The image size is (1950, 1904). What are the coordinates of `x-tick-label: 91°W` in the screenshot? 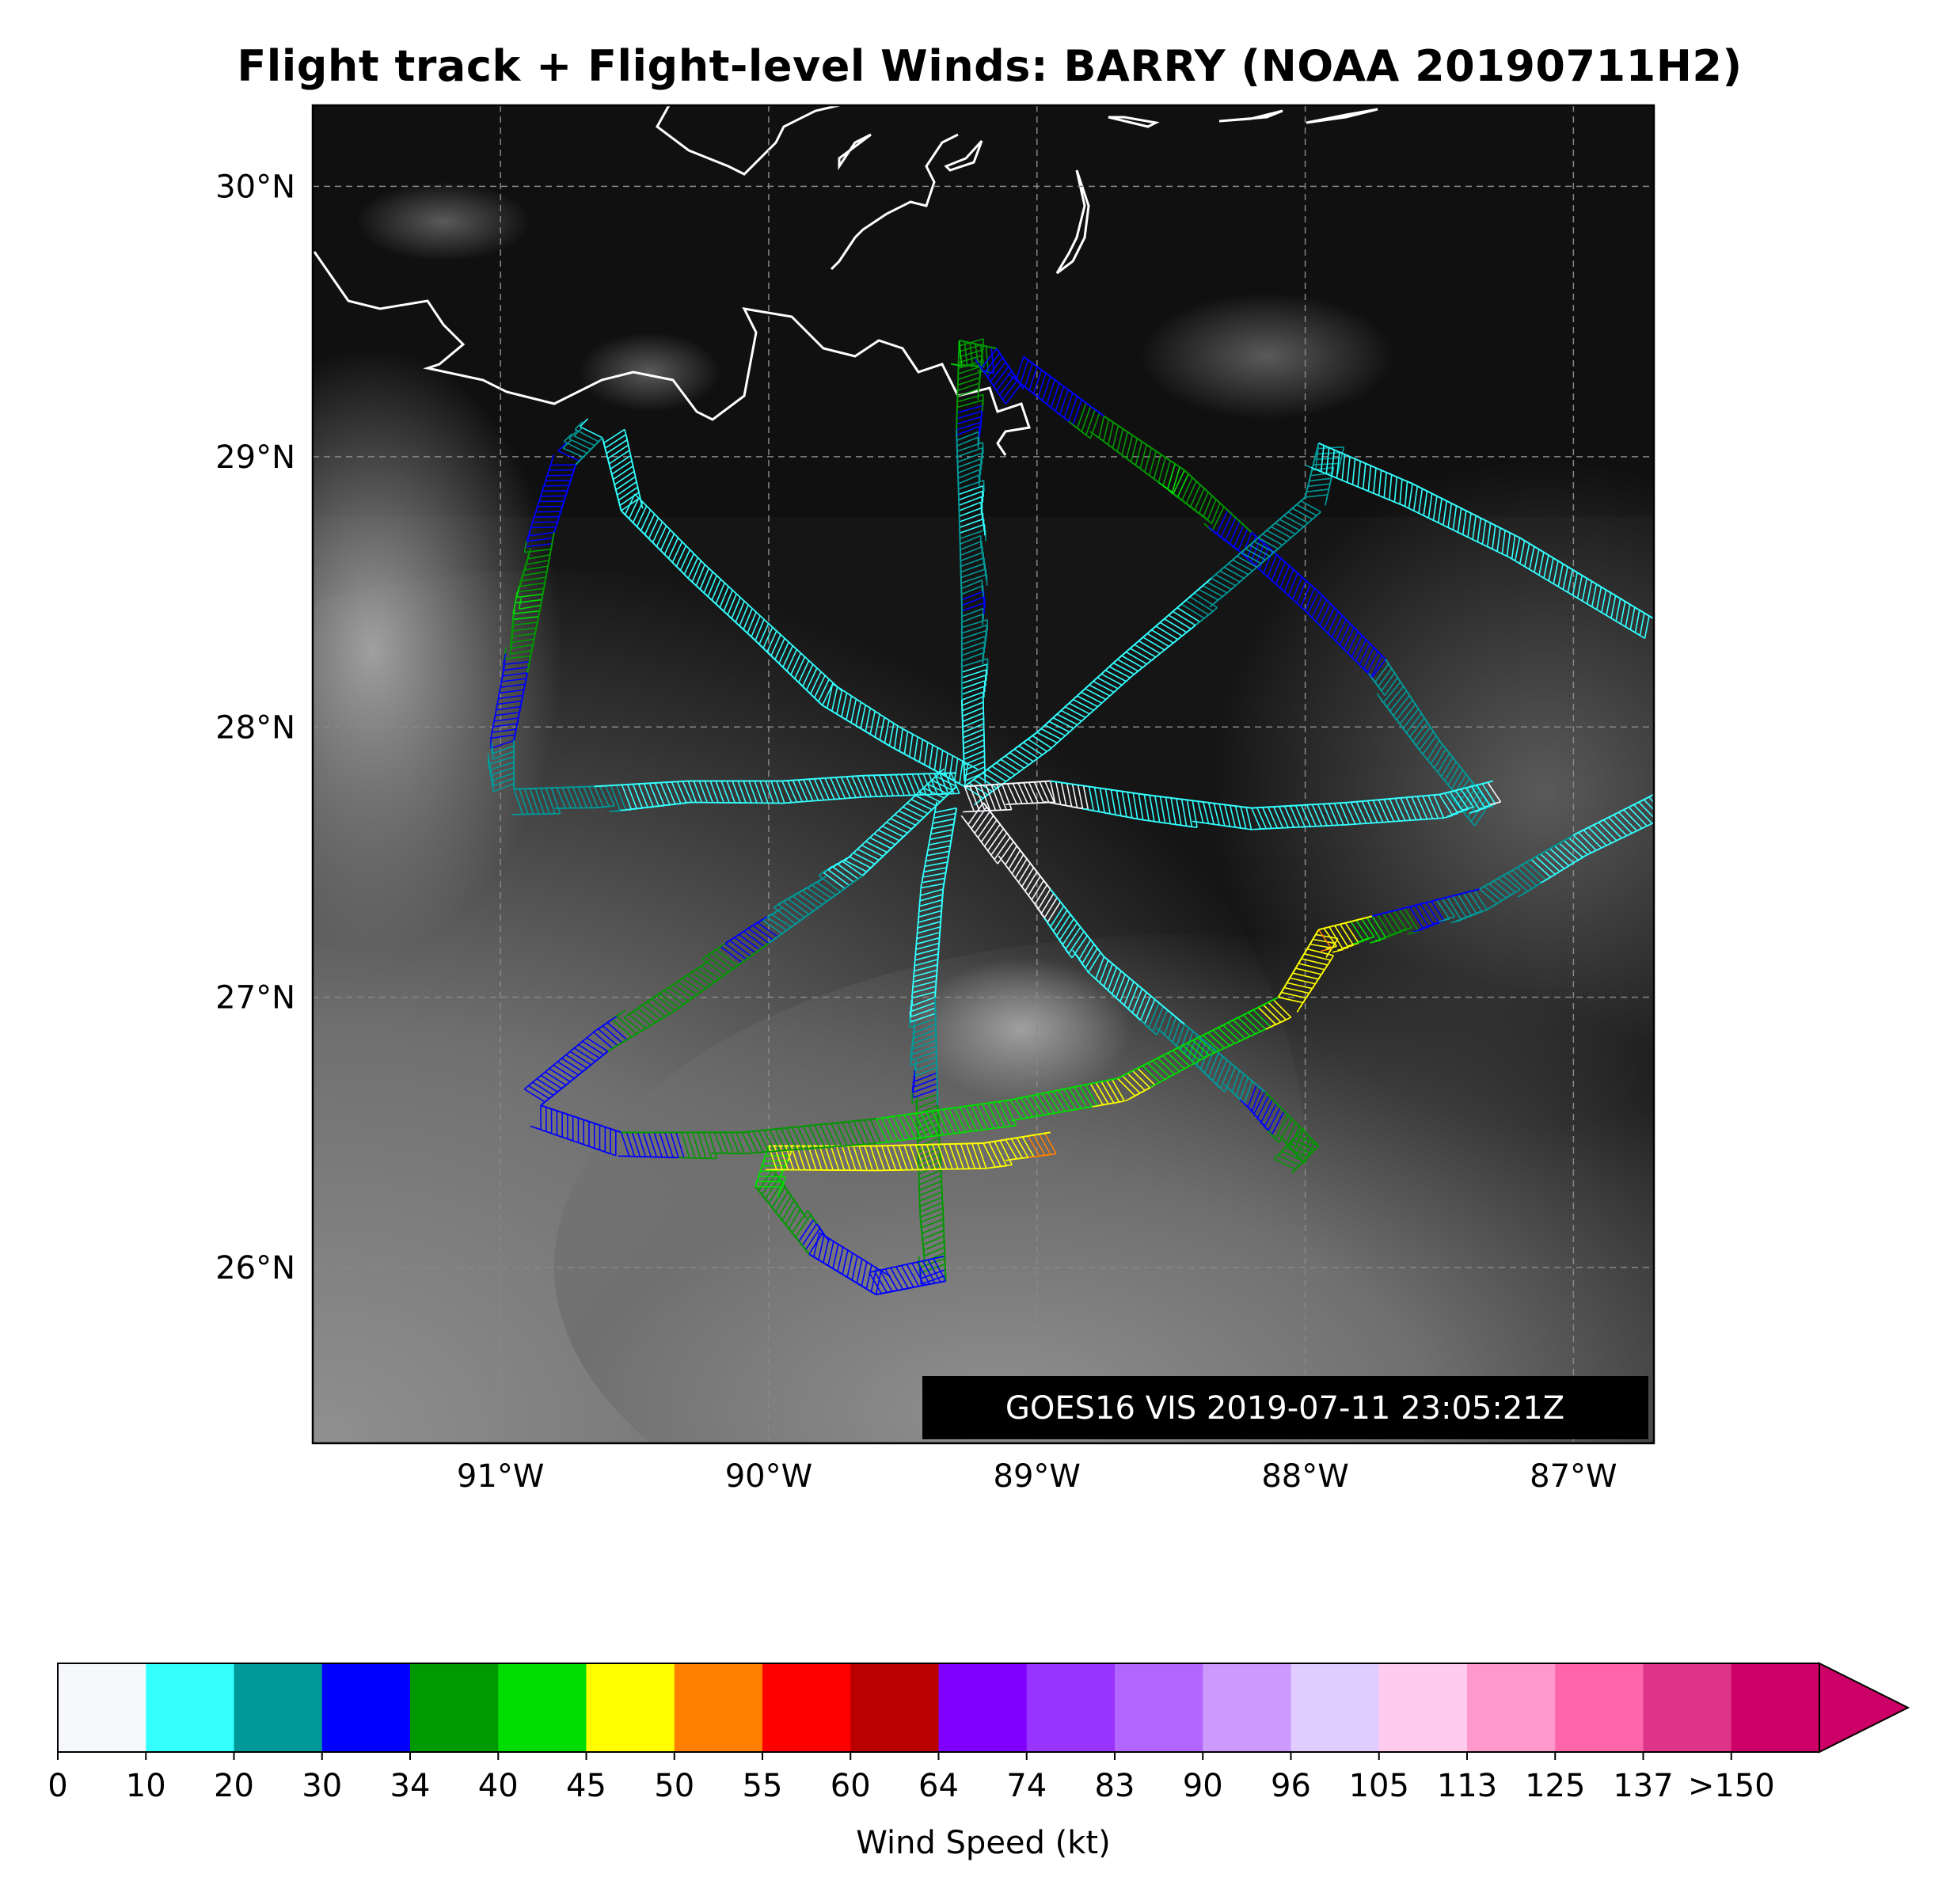 It's located at (500, 1477).